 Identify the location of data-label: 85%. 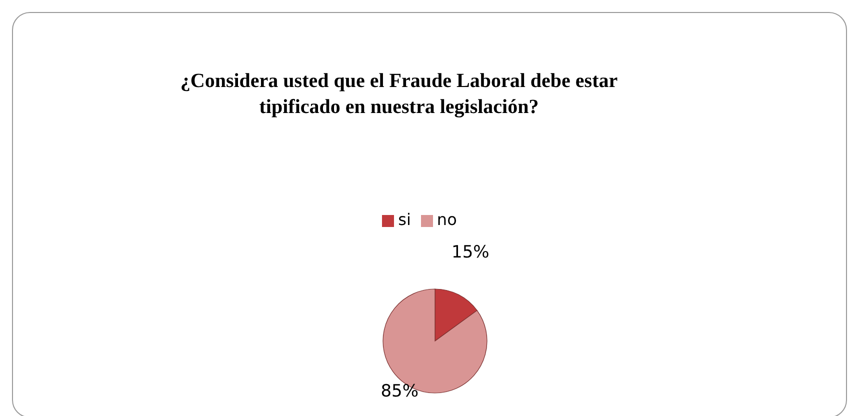
(399, 392).